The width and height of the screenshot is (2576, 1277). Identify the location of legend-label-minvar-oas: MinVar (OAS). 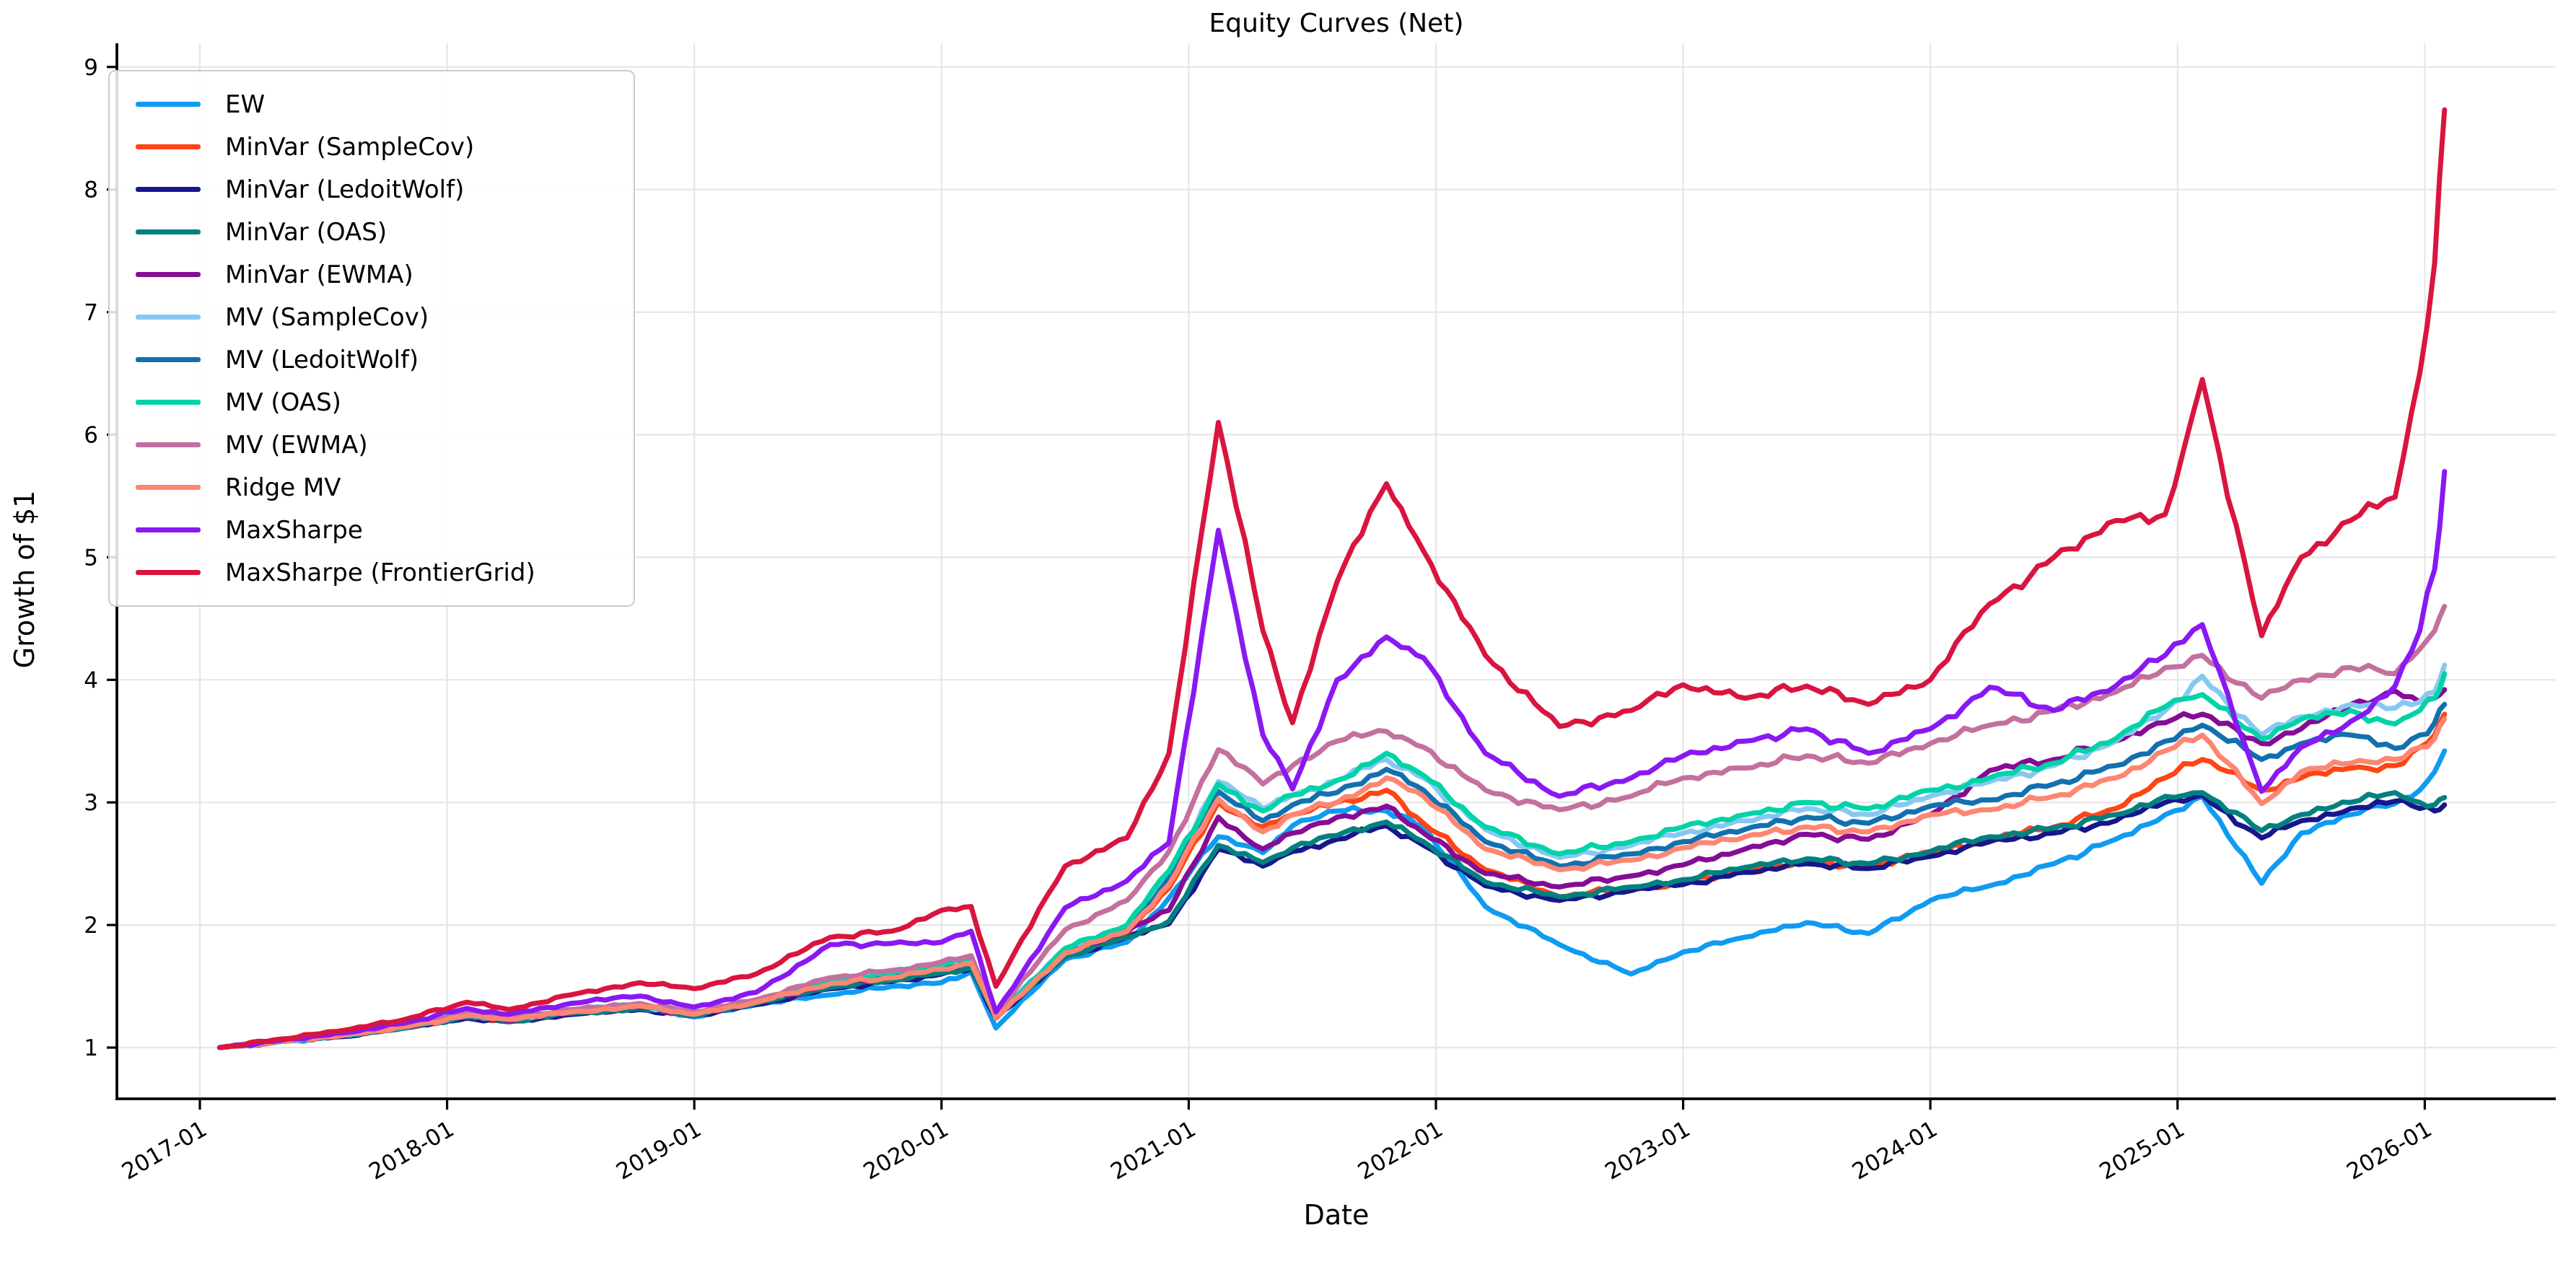
(306, 232).